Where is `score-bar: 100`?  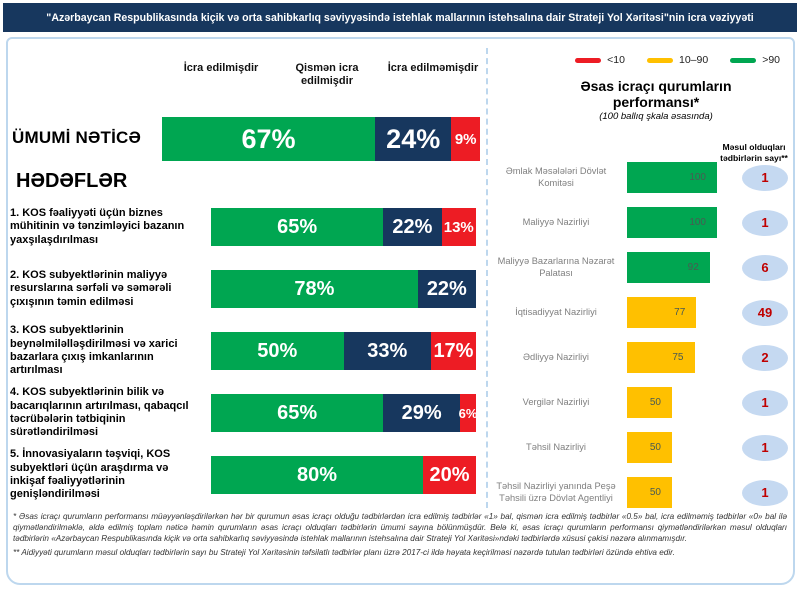 score-bar: 100 is located at coordinates (672, 177).